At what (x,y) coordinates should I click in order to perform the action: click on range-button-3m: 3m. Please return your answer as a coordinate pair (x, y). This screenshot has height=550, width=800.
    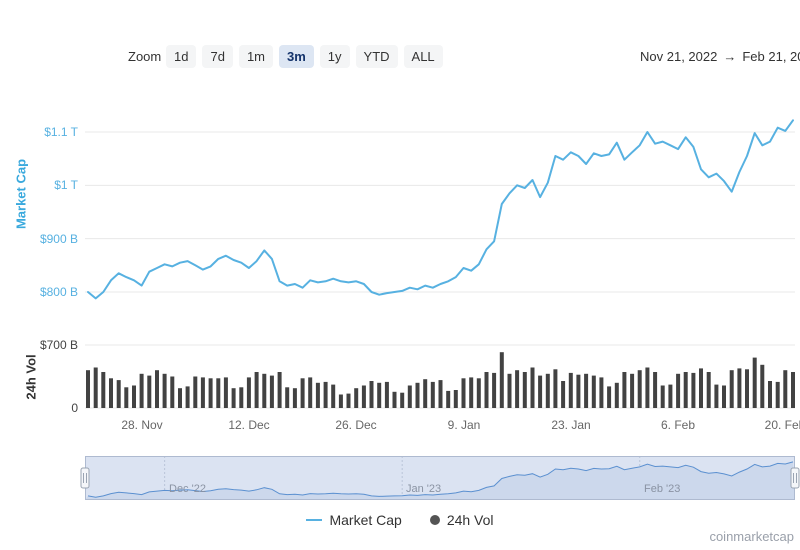
    Looking at the image, I should click on (296, 56).